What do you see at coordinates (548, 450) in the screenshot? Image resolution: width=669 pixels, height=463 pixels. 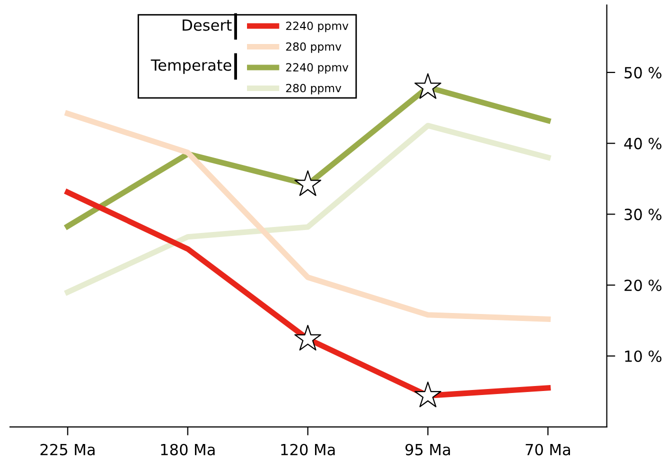 I see `x-tick-label: 70 Ma` at bounding box center [548, 450].